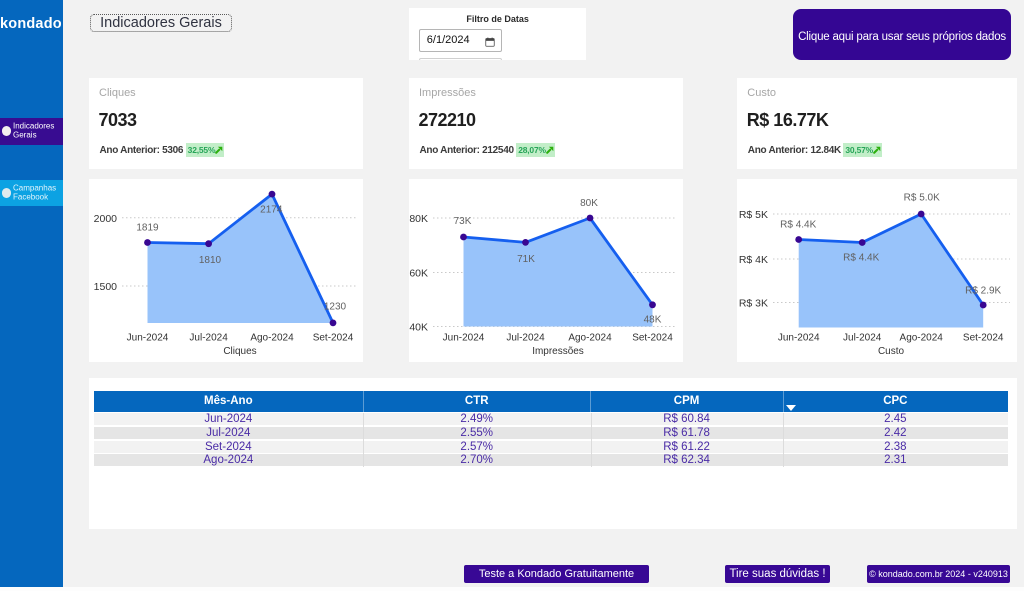 Image resolution: width=1024 pixels, height=591 pixels. I want to click on svg-text: 71K, so click(526, 259).